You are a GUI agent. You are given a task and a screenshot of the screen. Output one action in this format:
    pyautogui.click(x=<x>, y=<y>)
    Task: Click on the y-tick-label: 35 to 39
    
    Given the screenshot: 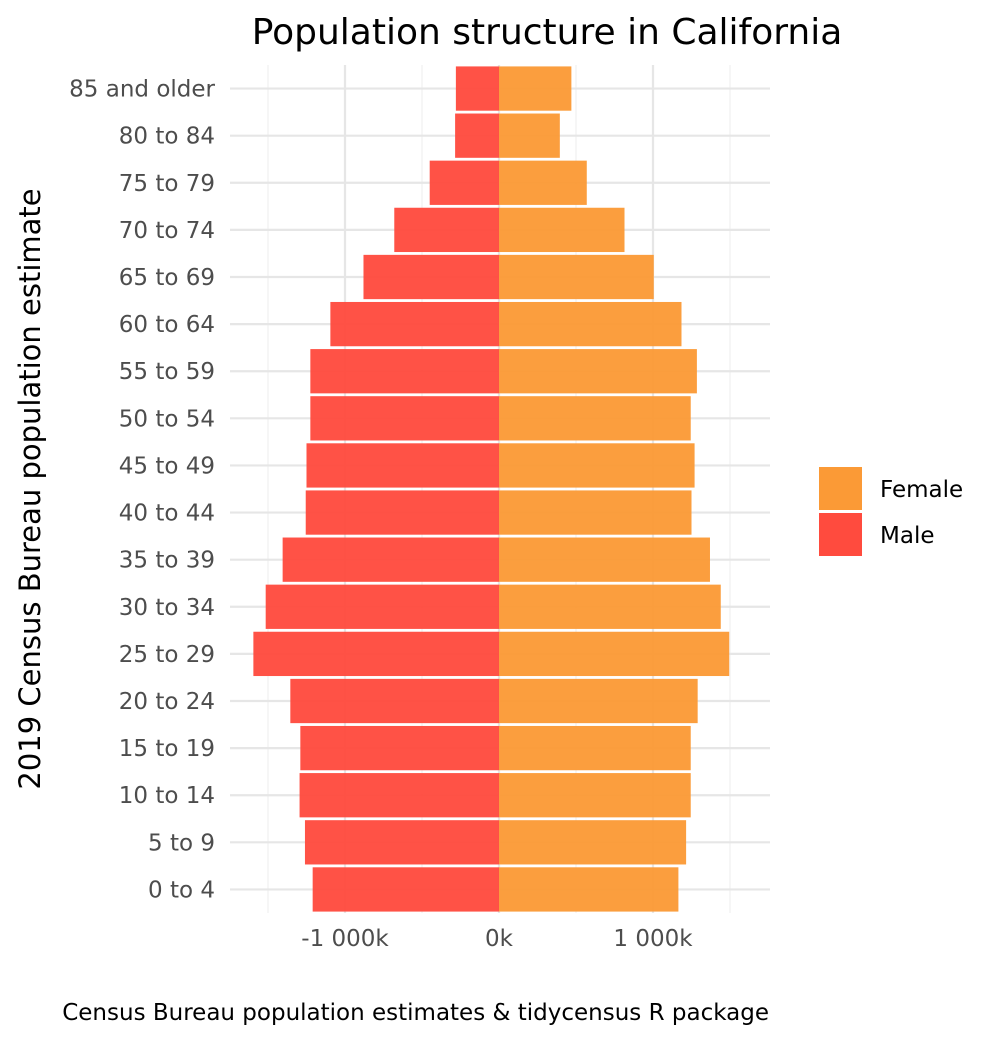 What is the action you would take?
    pyautogui.click(x=167, y=561)
    